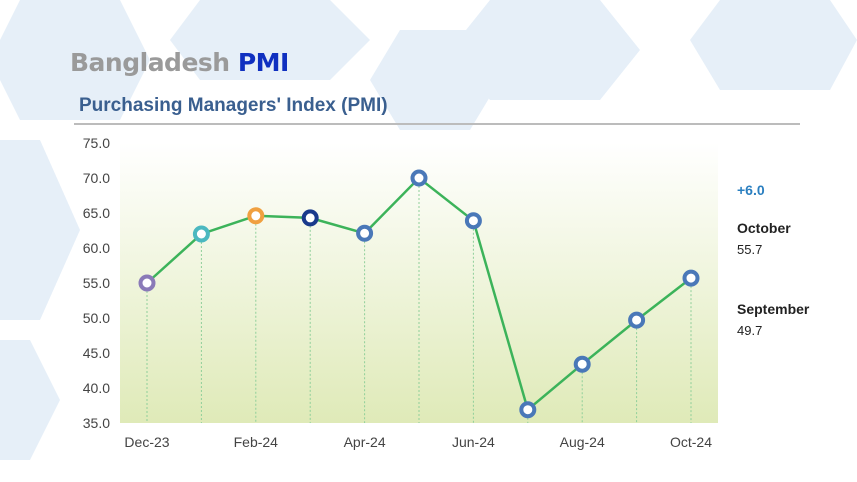  I want to click on previous-month-value: 49.7, so click(750, 330).